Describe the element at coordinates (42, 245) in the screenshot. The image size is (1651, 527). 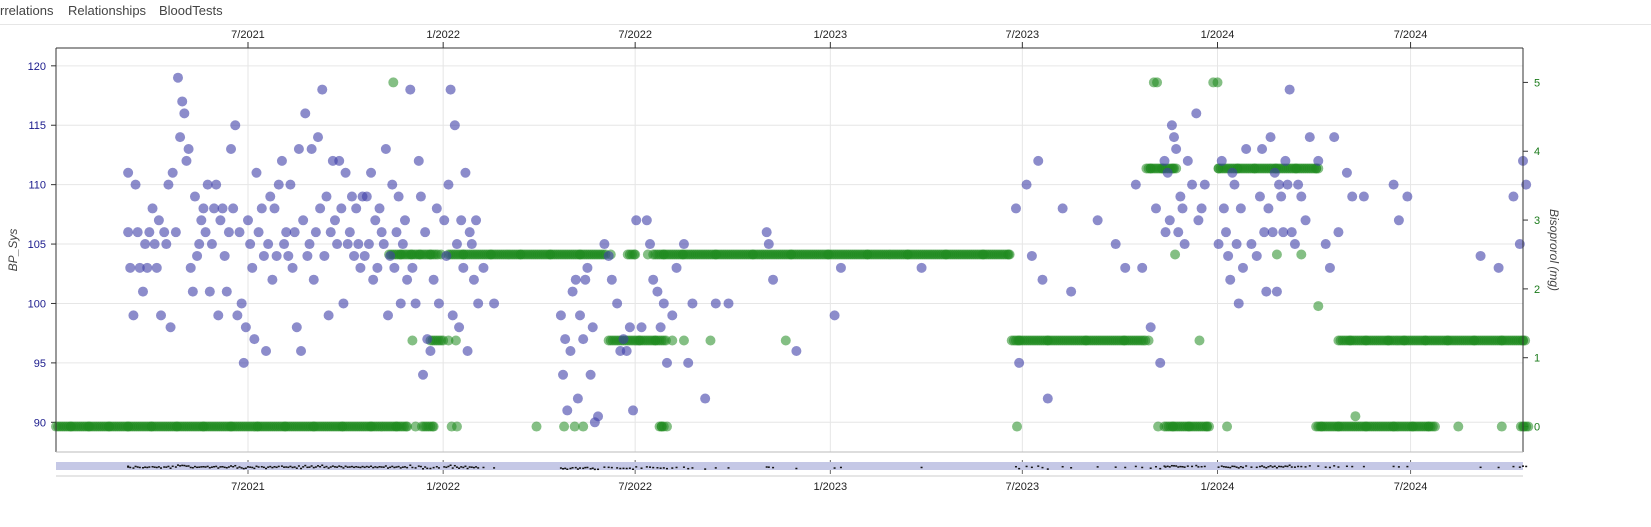
I see `left-y-axis: 90 95 100 105 110 115 120` at that location.